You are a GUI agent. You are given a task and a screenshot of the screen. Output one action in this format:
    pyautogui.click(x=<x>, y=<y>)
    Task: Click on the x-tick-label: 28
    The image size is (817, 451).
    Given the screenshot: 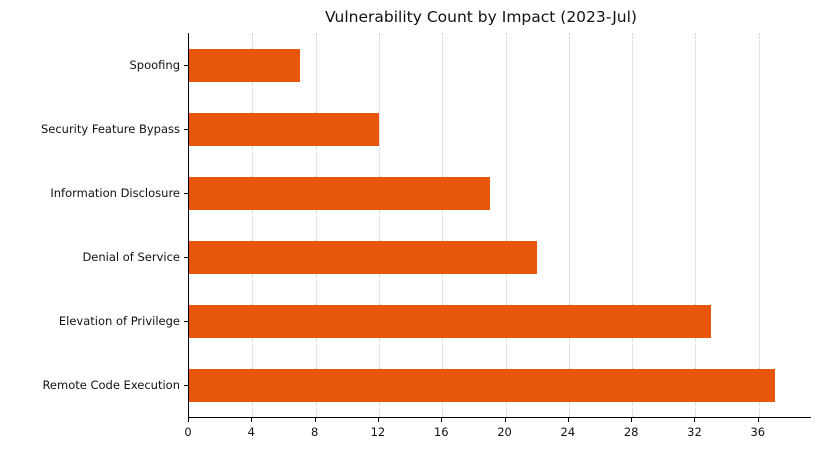 What is the action you would take?
    pyautogui.click(x=631, y=432)
    